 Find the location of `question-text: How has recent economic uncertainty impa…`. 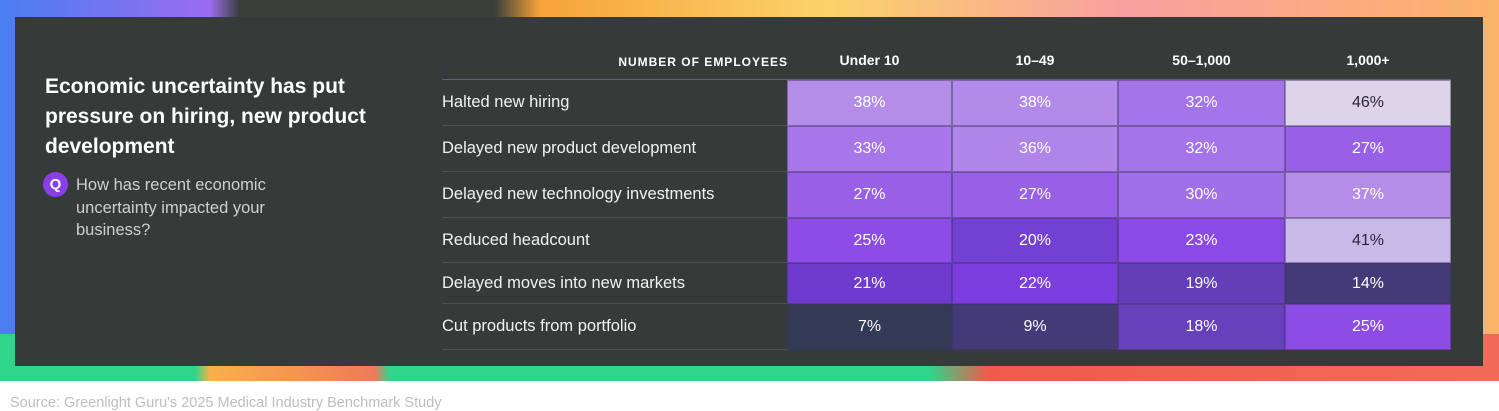

question-text: How has recent economic uncertainty impa… is located at coordinates (171, 207).